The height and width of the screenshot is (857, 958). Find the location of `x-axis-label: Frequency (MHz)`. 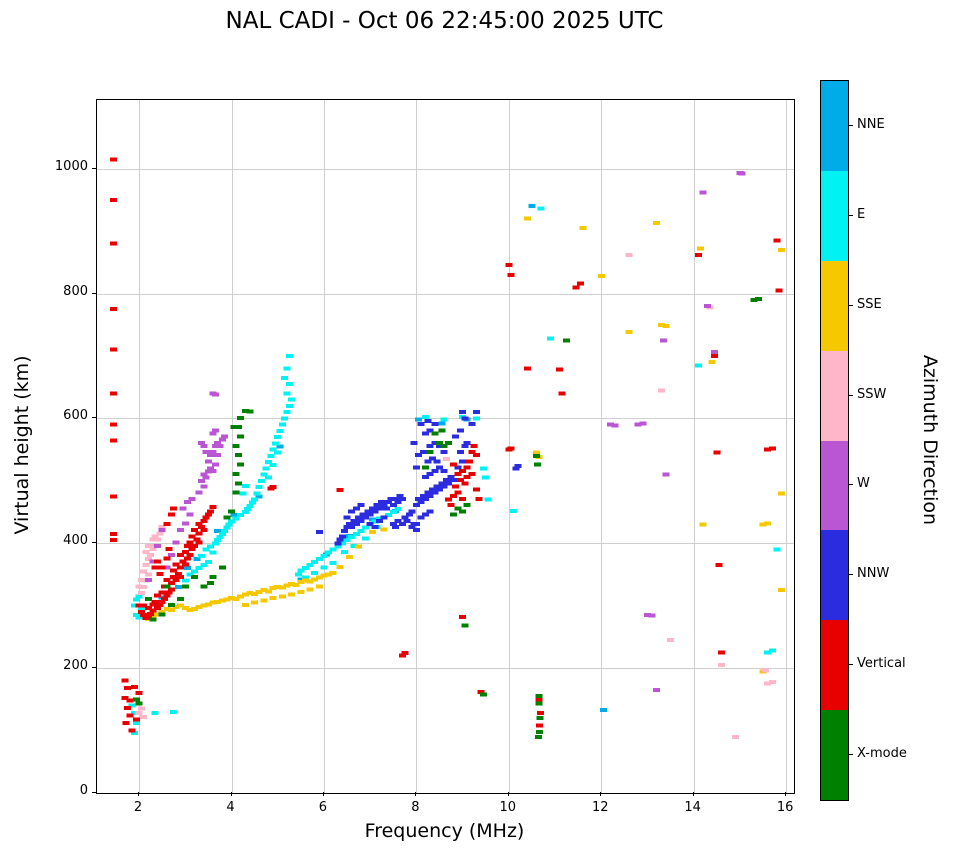

x-axis-label: Frequency (MHz) is located at coordinates (444, 831).